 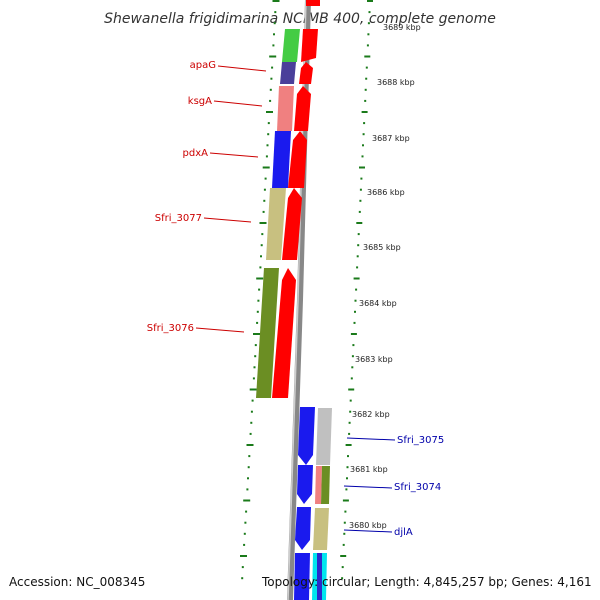 What do you see at coordinates (302, 108) in the screenshot?
I see `cds-arrow-ksgA` at bounding box center [302, 108].